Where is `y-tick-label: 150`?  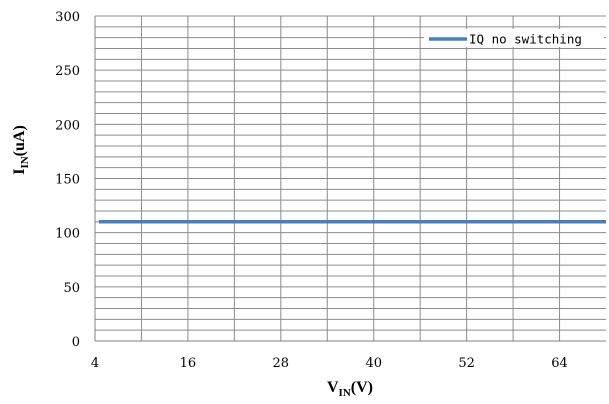 y-tick-label: 150 is located at coordinates (67, 180).